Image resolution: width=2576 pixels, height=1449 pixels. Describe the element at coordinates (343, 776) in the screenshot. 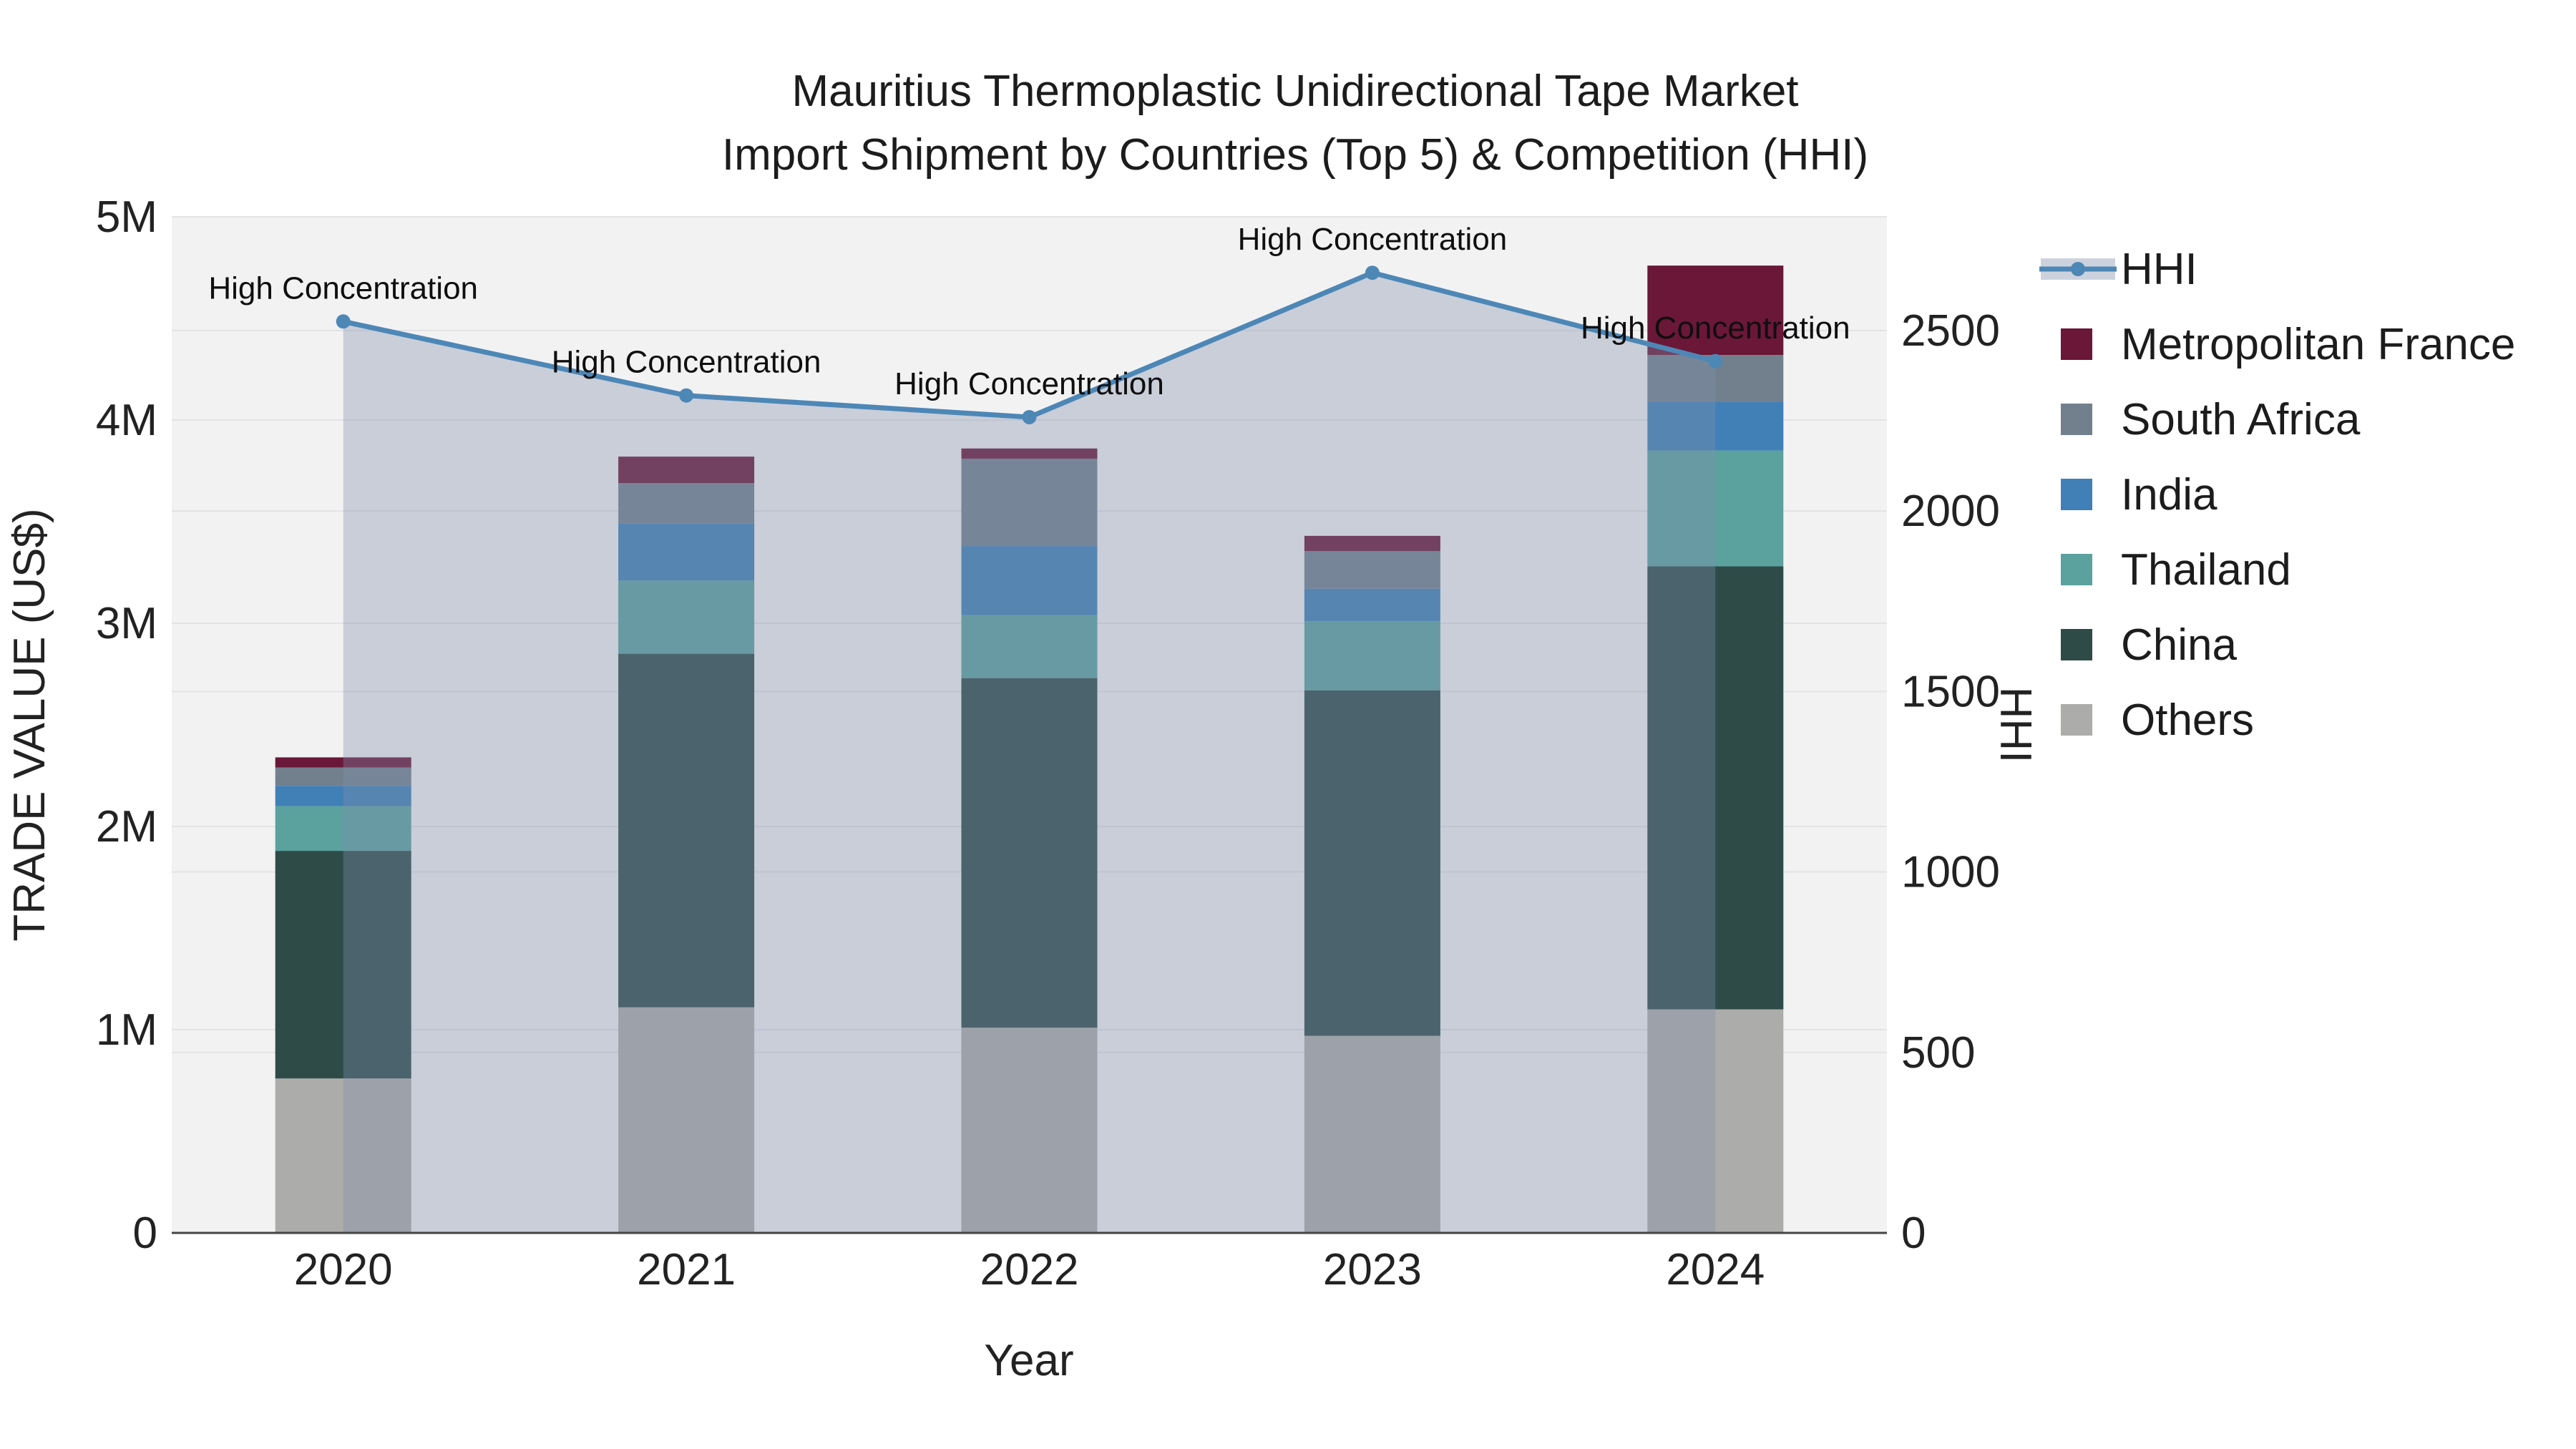

I see `bar-2020-south-africa` at that location.